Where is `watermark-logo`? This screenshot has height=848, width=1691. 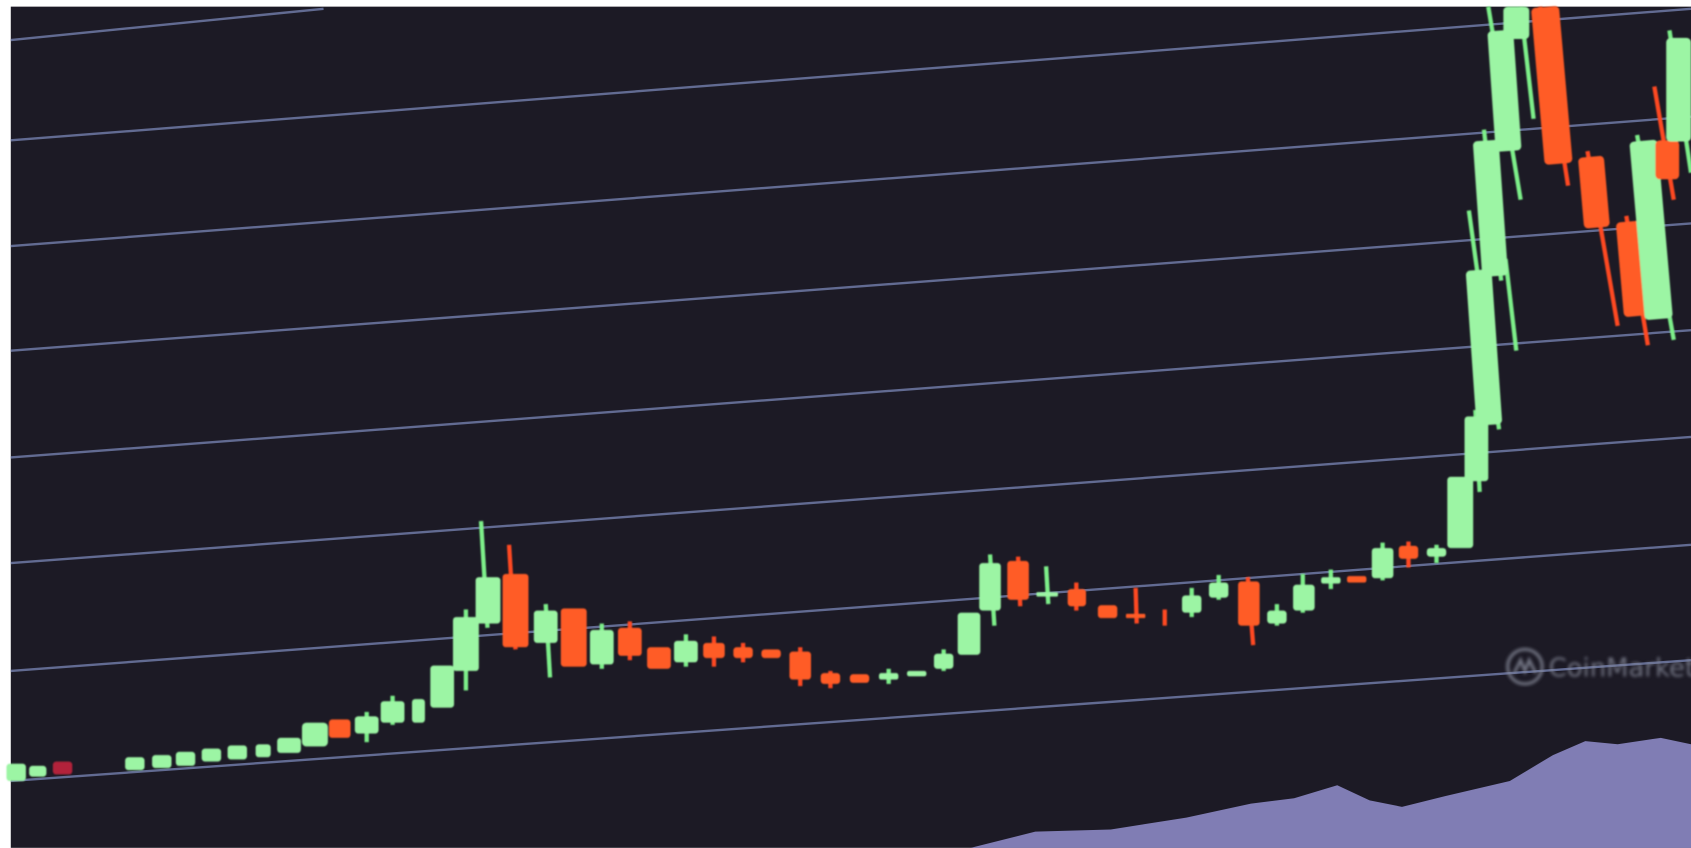 watermark-logo is located at coordinates (1525, 666).